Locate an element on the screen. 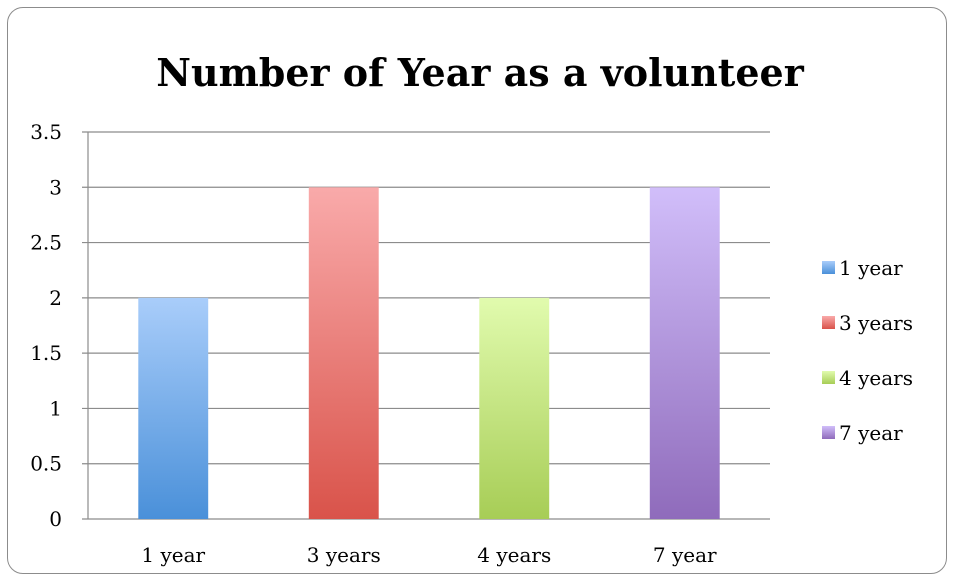  y-tick-label: 3.5 is located at coordinates (46, 132).